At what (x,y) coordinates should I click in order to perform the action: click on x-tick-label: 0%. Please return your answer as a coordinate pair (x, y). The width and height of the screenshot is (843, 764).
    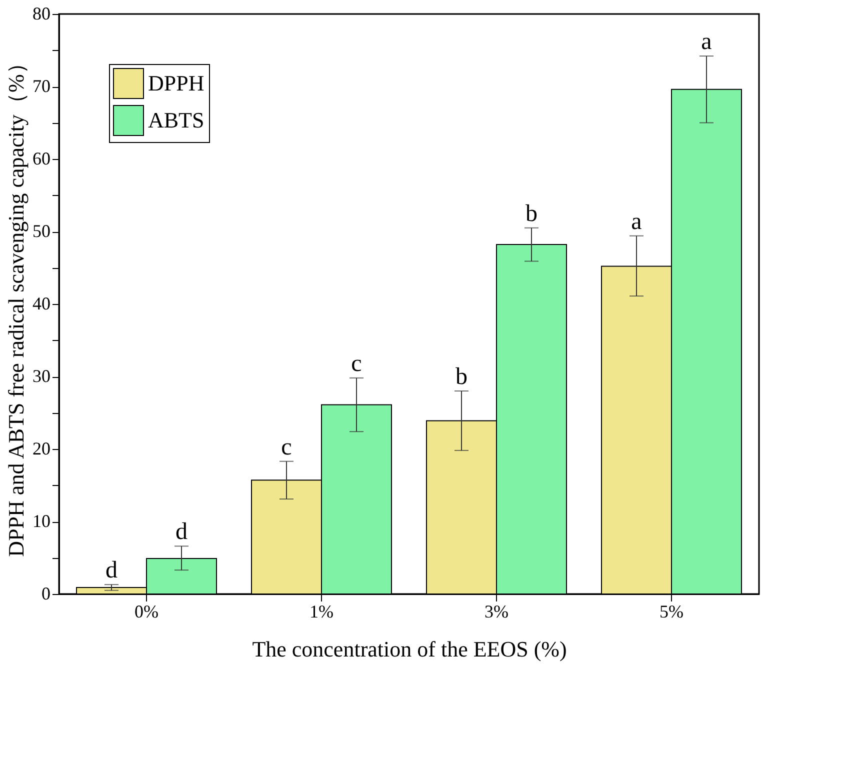
    Looking at the image, I should click on (146, 612).